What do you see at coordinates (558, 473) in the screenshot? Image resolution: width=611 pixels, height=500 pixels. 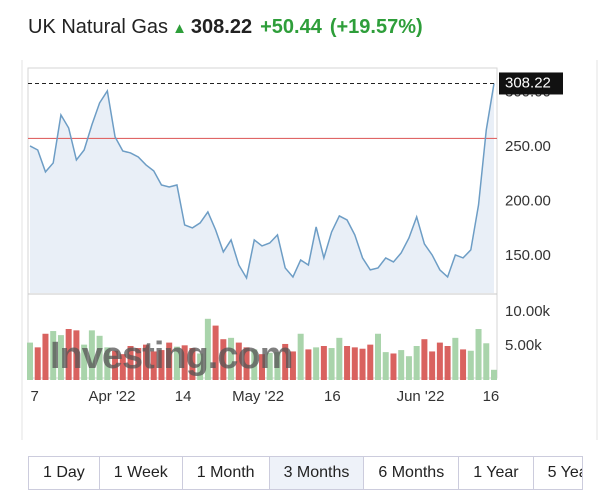 I see `range-button: 5 Years` at bounding box center [558, 473].